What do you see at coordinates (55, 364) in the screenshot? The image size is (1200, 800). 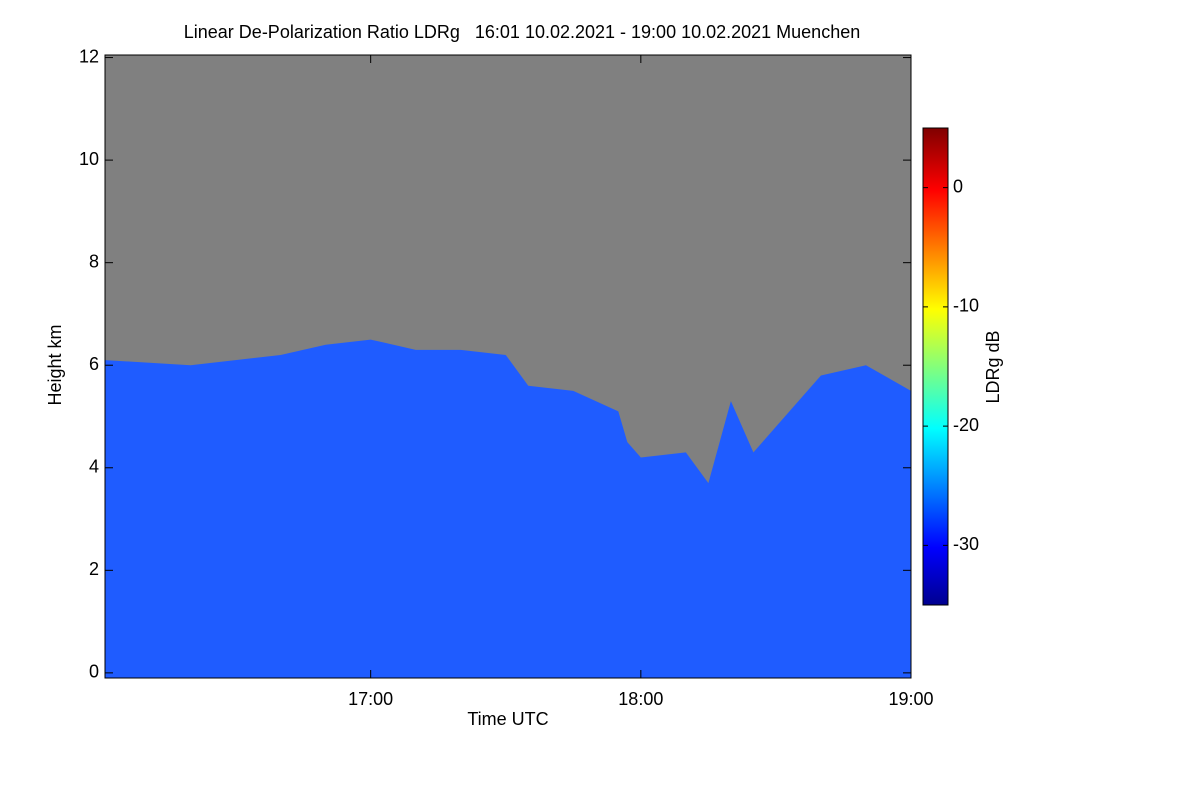 I see `y-axis-label: Height km` at bounding box center [55, 364].